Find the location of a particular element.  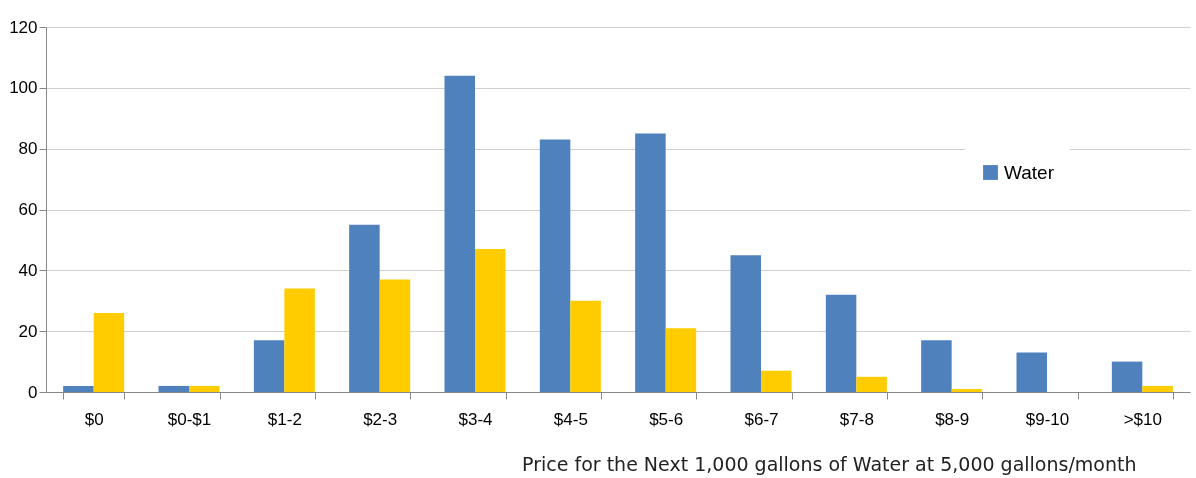

x-tick-label: $4-5 is located at coordinates (570, 419).